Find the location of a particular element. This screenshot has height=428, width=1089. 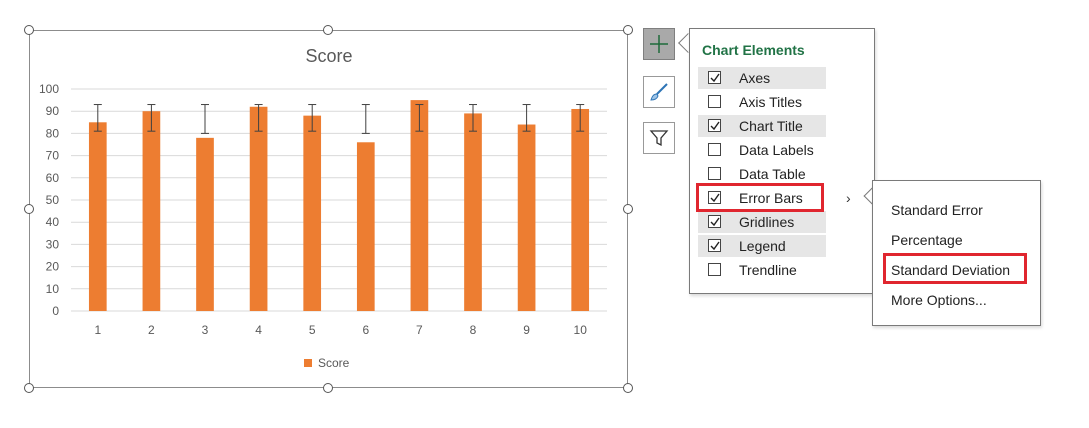

chart-element-label: Data Table is located at coordinates (772, 174).